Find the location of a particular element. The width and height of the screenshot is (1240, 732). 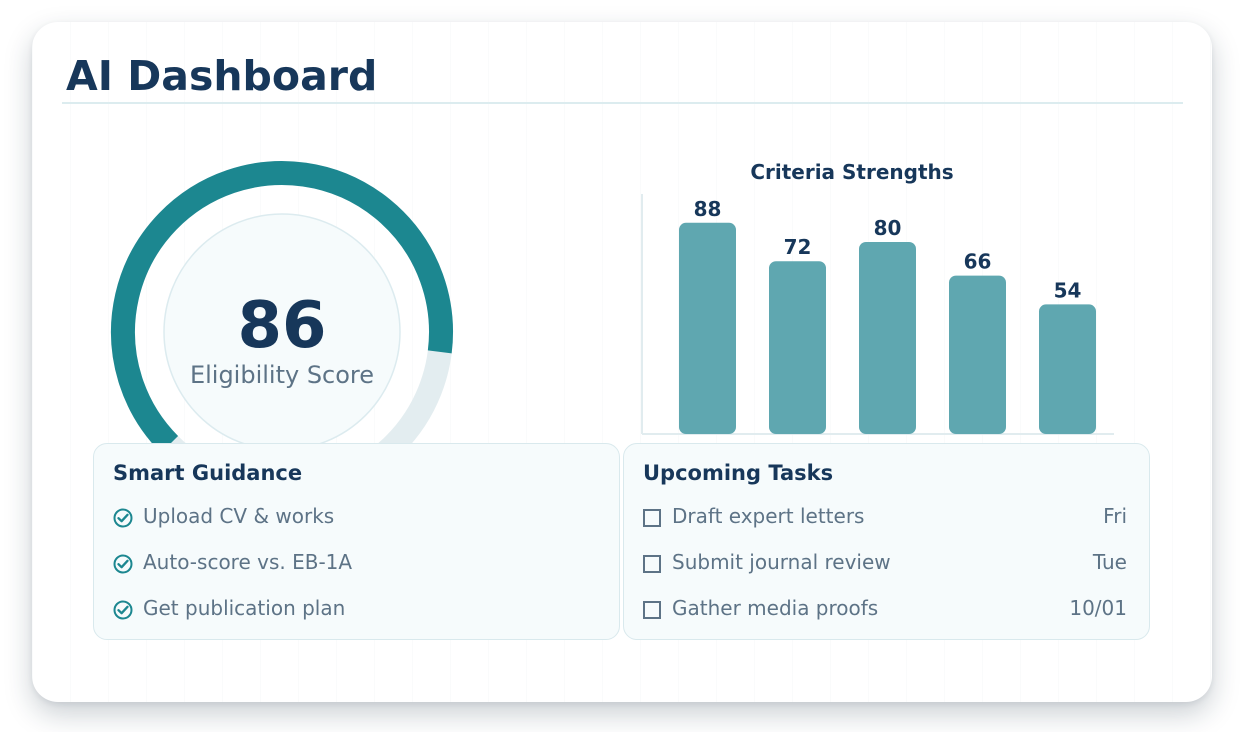

eligibility-score-value: 86 is located at coordinates (282, 326).